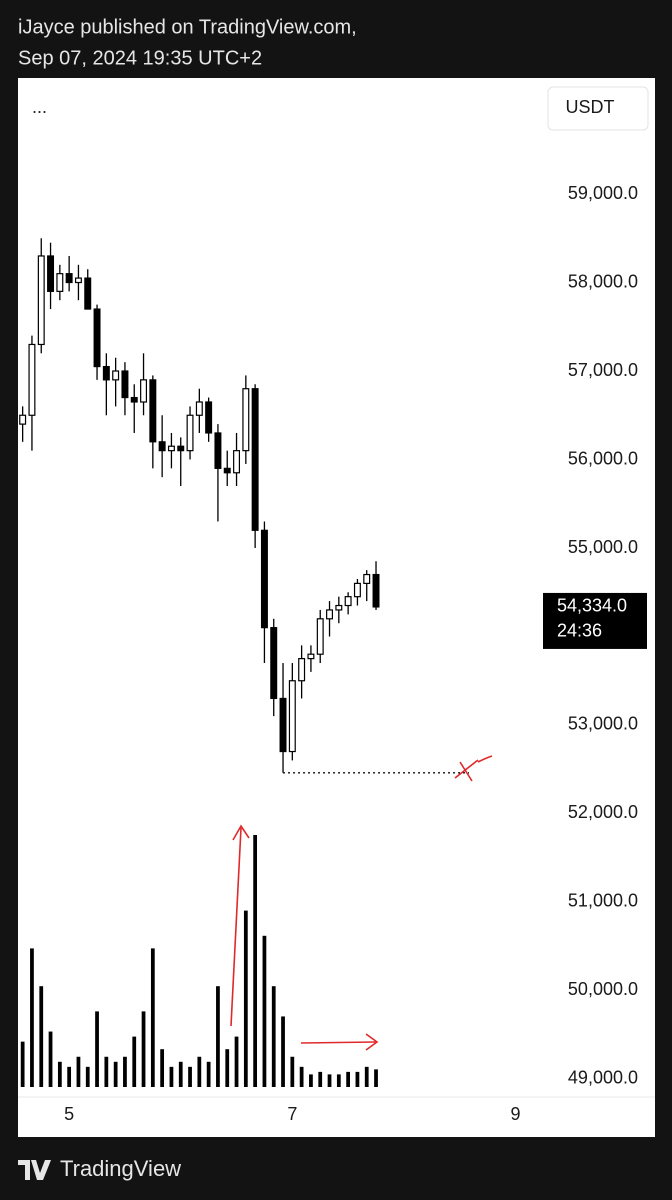 The width and height of the screenshot is (672, 1200). Describe the element at coordinates (120, 1168) in the screenshot. I see `brand-name: TradingView` at that location.